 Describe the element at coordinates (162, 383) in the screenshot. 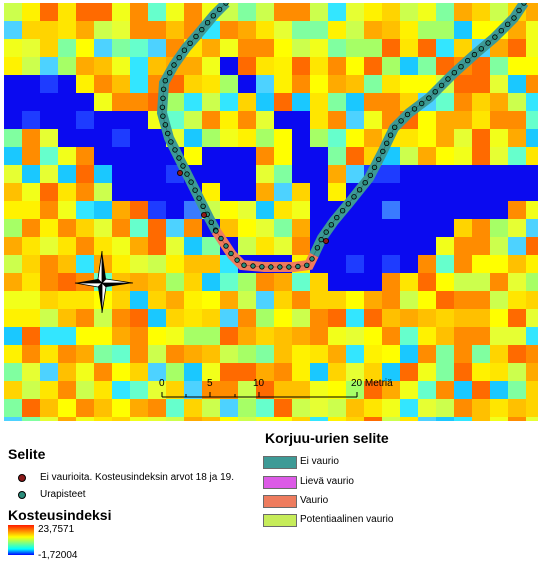

I see `scale-label-0: 0` at that location.